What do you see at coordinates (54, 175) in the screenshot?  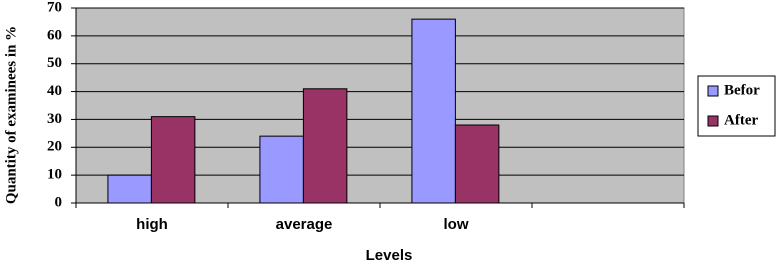 I see `y-tick-label: 10` at bounding box center [54, 175].